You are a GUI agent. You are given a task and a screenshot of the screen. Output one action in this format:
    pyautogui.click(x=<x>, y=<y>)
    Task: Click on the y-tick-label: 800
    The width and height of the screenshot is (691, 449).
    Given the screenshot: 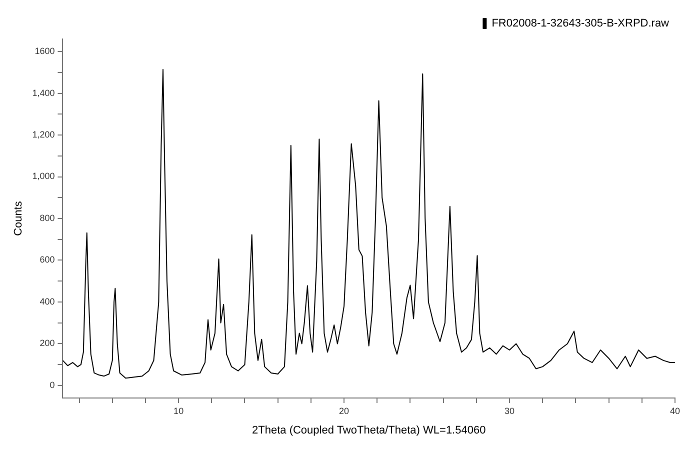 What is the action you would take?
    pyautogui.click(x=47, y=217)
    